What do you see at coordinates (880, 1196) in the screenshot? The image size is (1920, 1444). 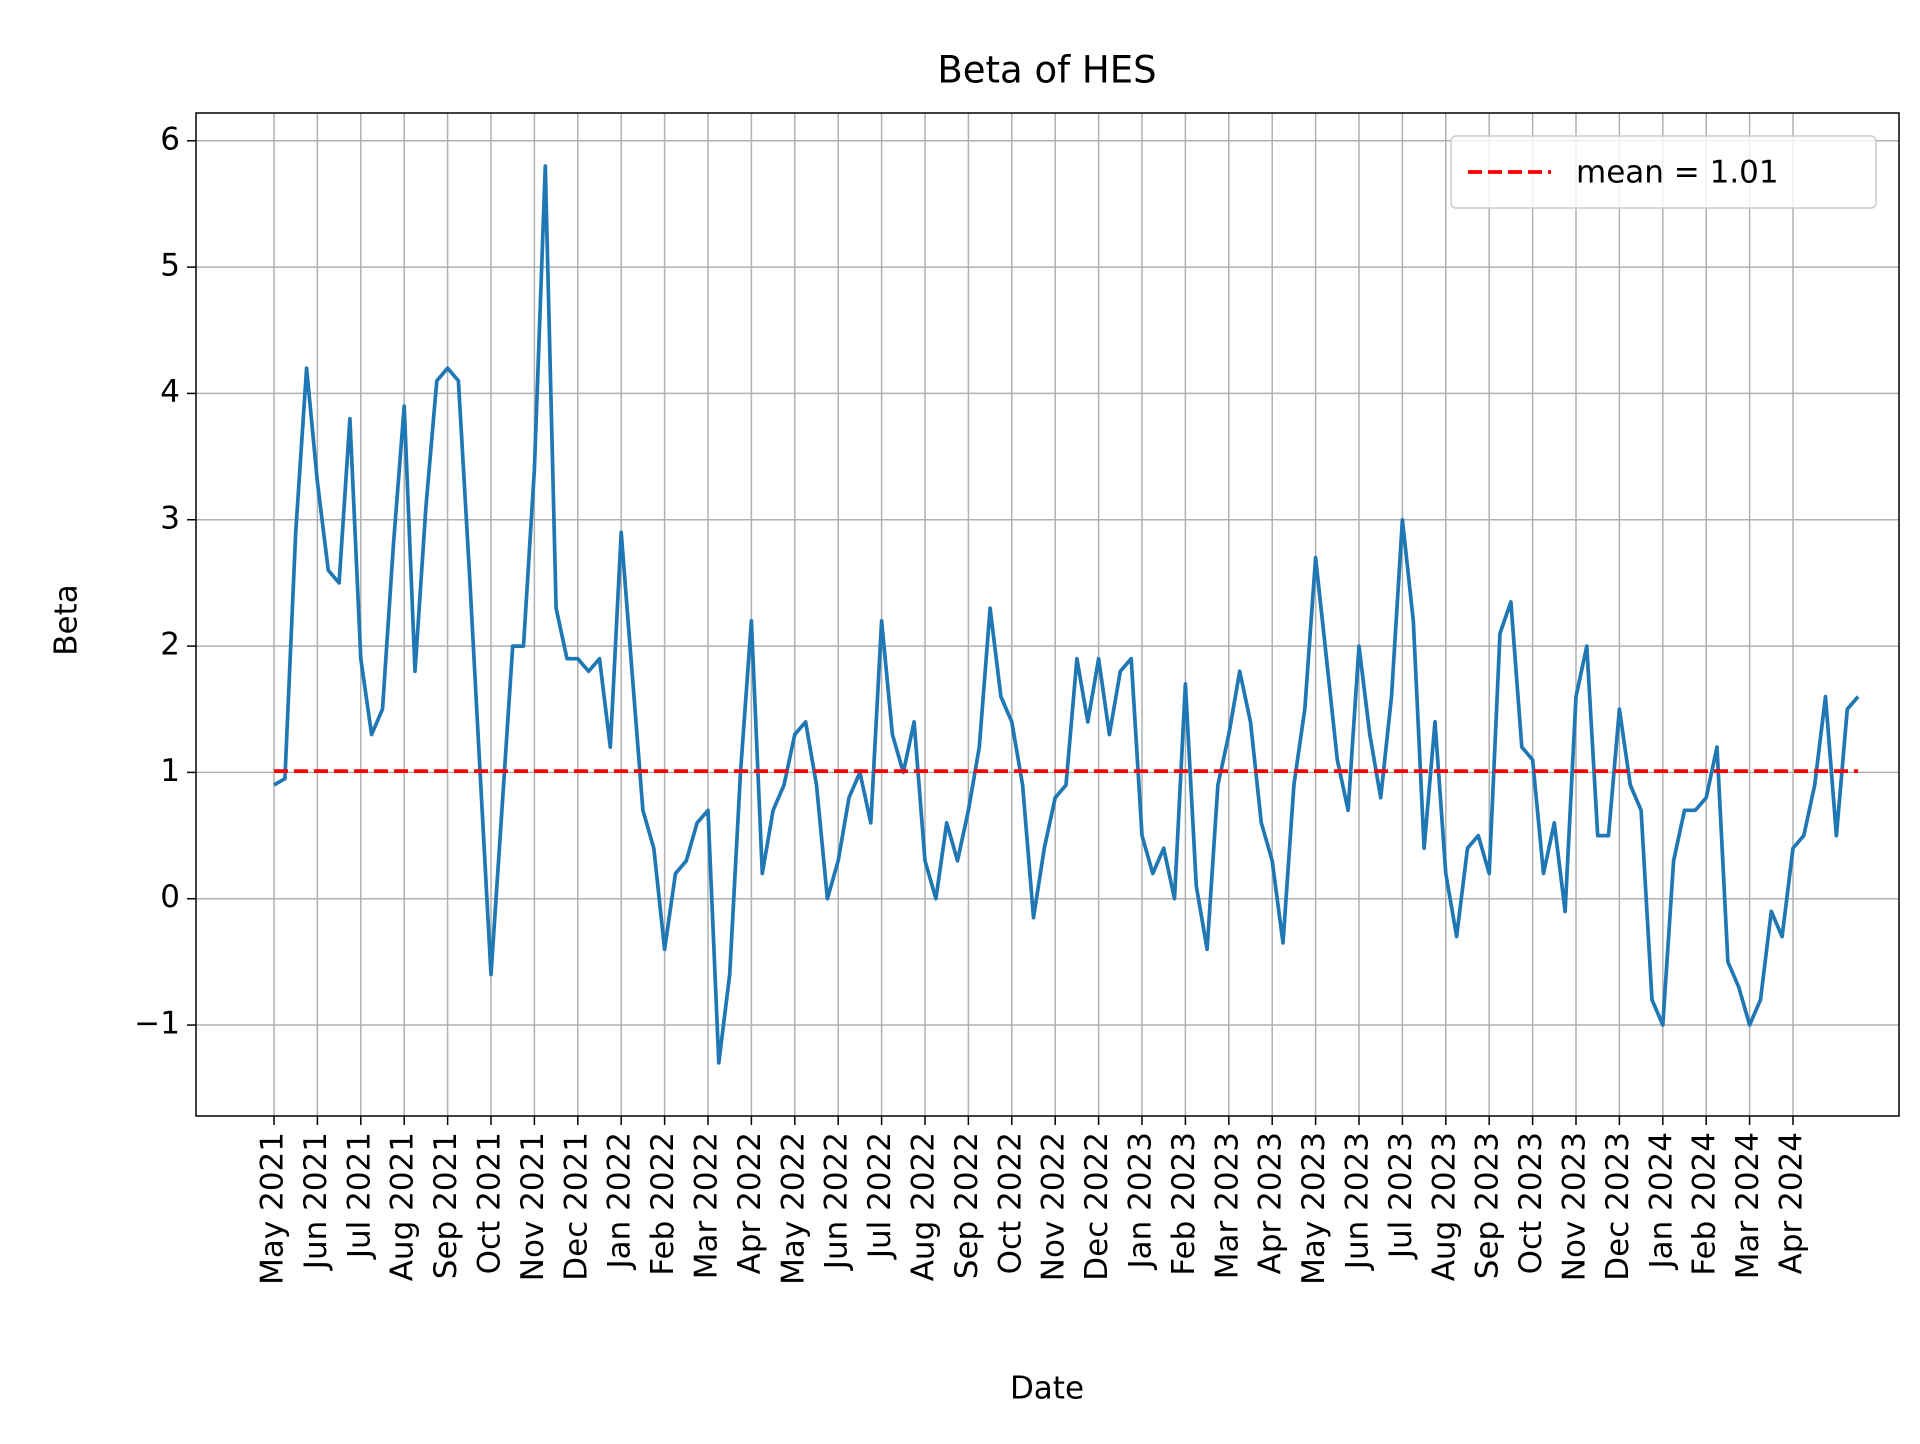 I see `x-tick-label: Jul 2022` at bounding box center [880, 1196].